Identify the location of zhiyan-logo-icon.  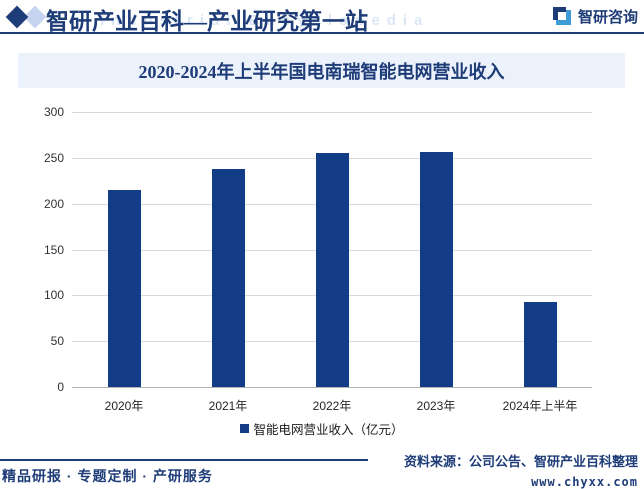
(561, 16).